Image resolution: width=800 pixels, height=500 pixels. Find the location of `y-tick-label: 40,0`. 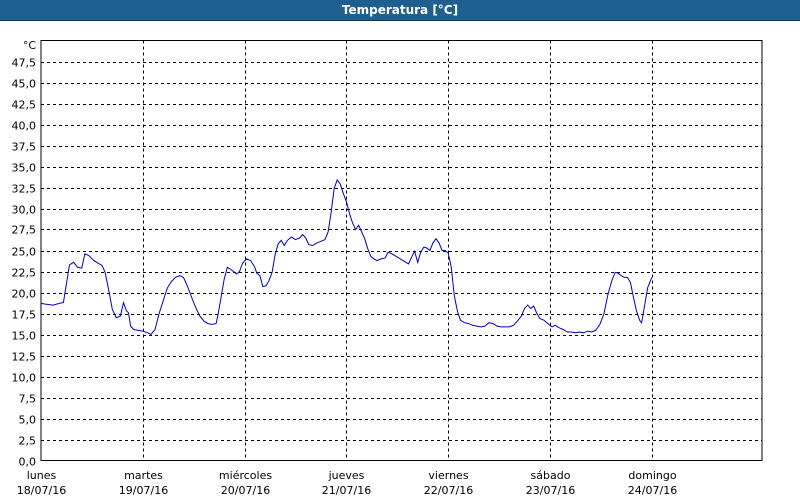

y-tick-label: 40,0 is located at coordinates (24, 126).